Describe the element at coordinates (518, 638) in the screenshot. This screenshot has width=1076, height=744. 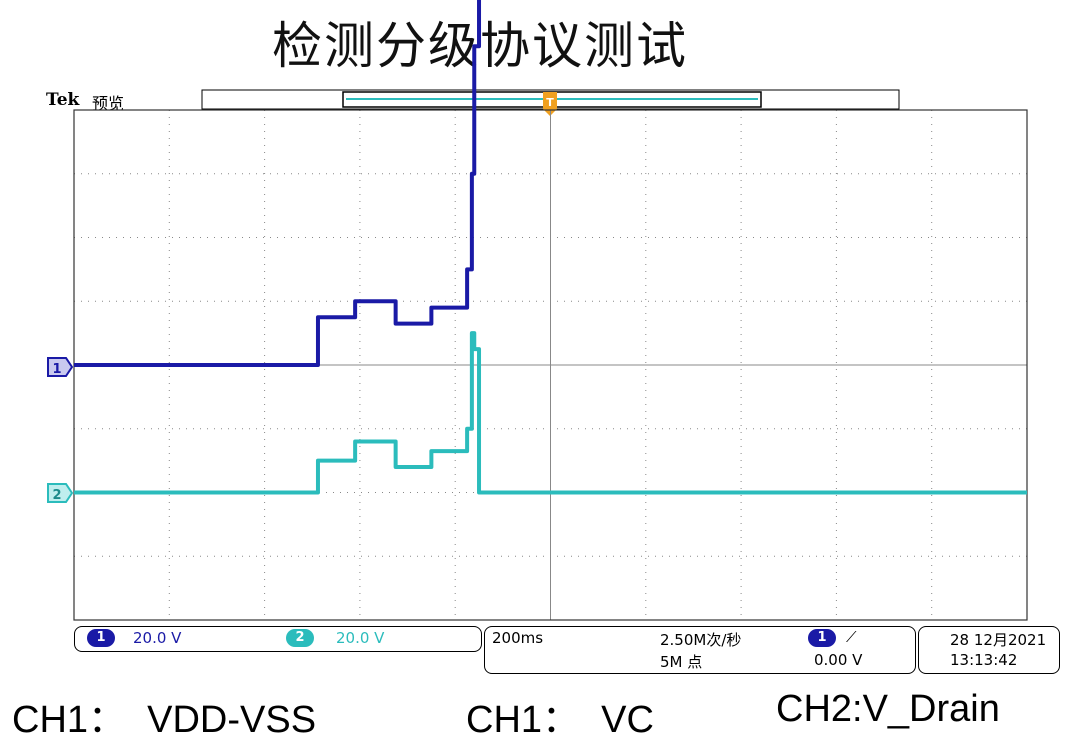
I see `timebase-value: 200ms` at that location.